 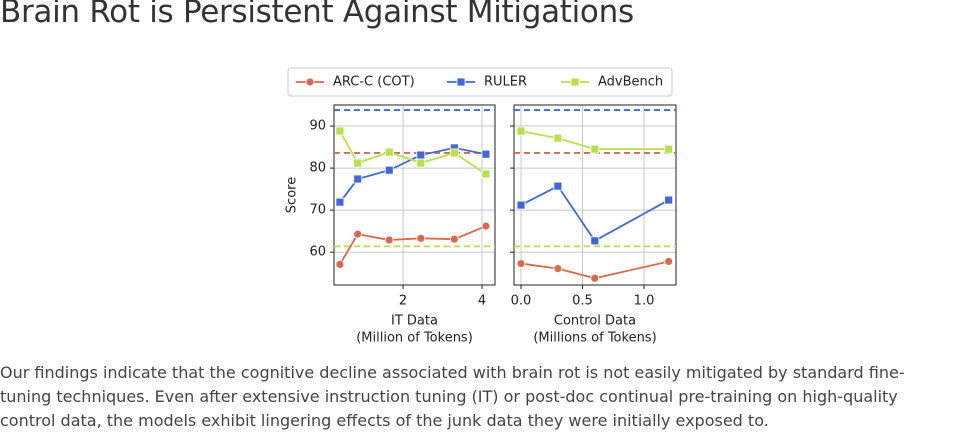 What do you see at coordinates (644, 301) in the screenshot?
I see `x-tick-label: 1.0` at bounding box center [644, 301].